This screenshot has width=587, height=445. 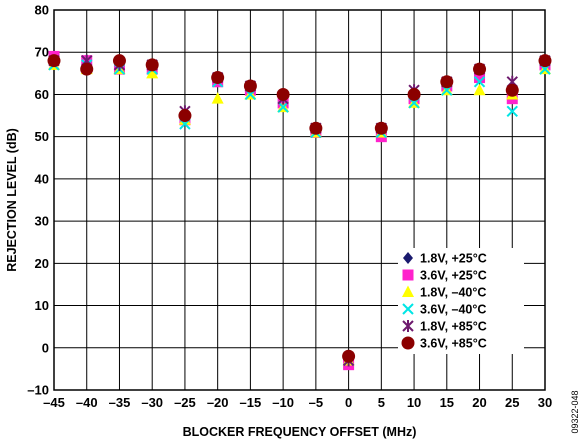 I want to click on x-tick-label: 5, so click(x=381, y=402).